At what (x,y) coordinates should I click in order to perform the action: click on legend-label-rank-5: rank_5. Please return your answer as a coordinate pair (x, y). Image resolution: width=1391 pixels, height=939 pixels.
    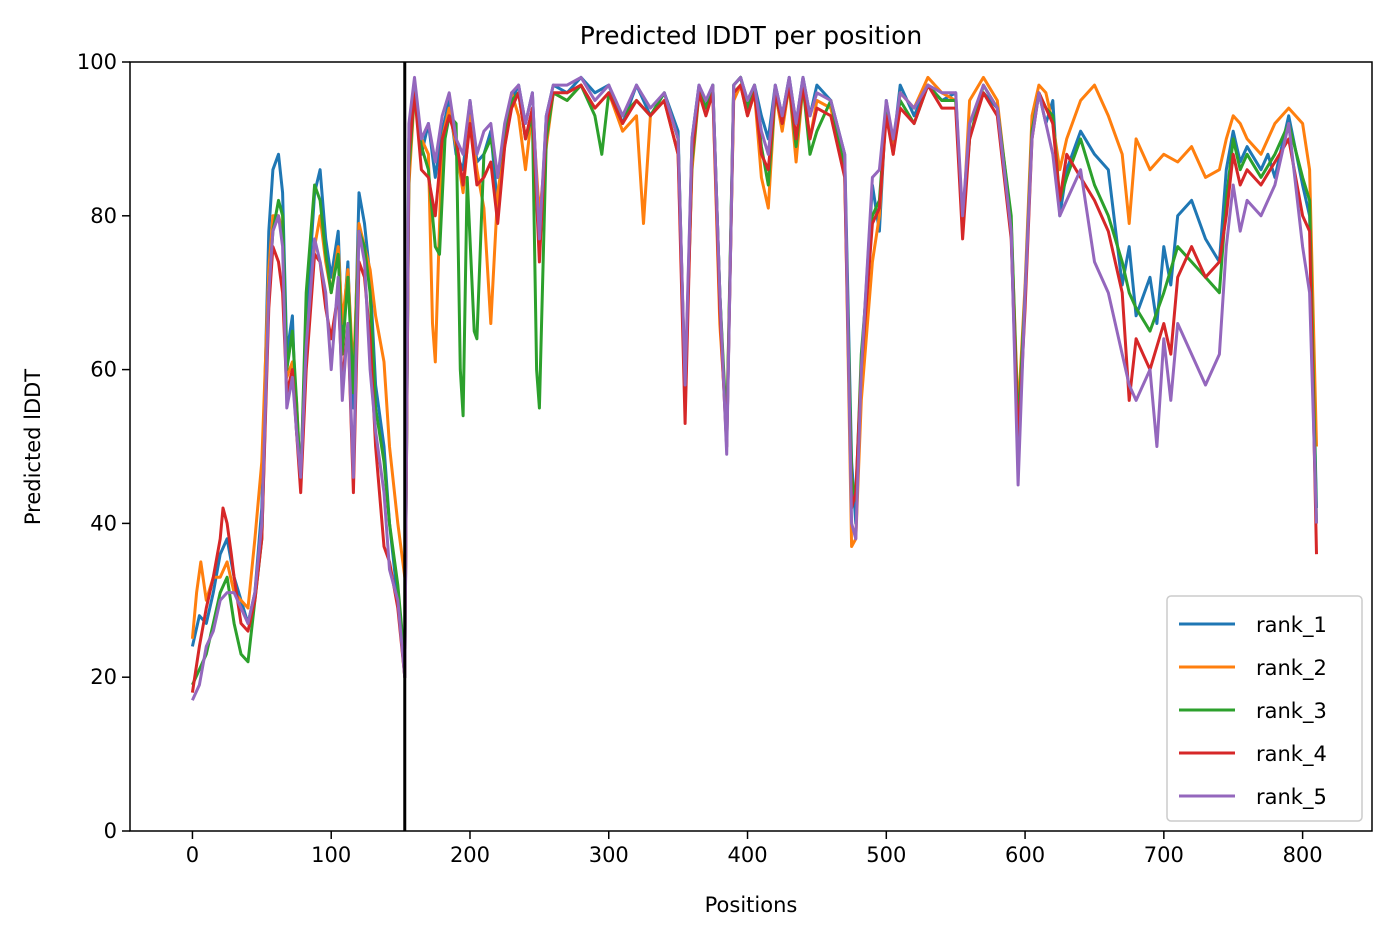
    Looking at the image, I should click on (1291, 797).